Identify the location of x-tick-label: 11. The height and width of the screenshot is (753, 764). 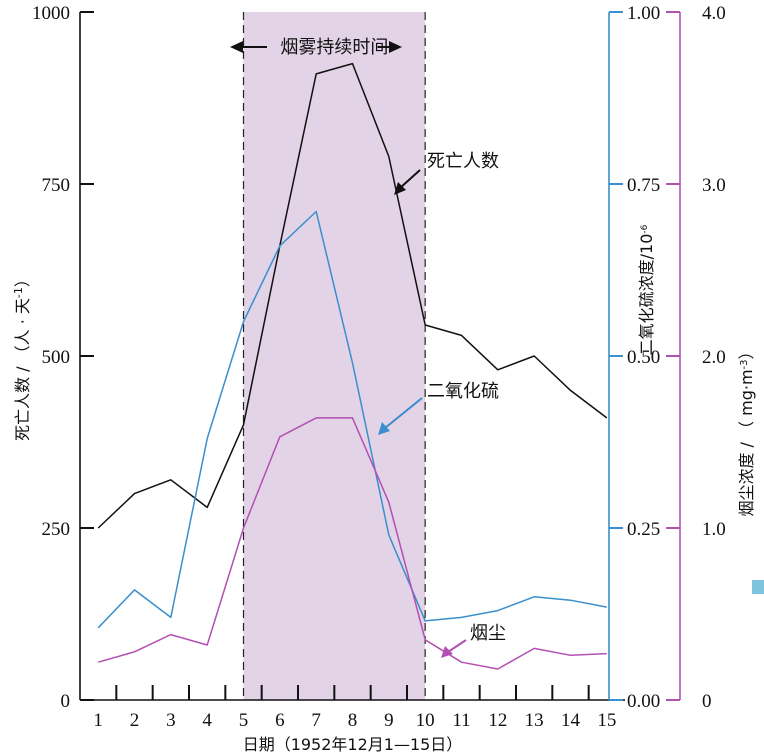
(461, 720).